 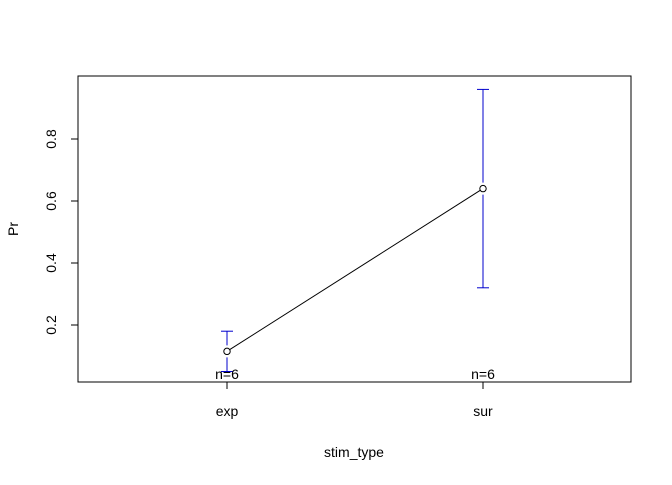 I want to click on y-axis-label: Pr, so click(x=13, y=229).